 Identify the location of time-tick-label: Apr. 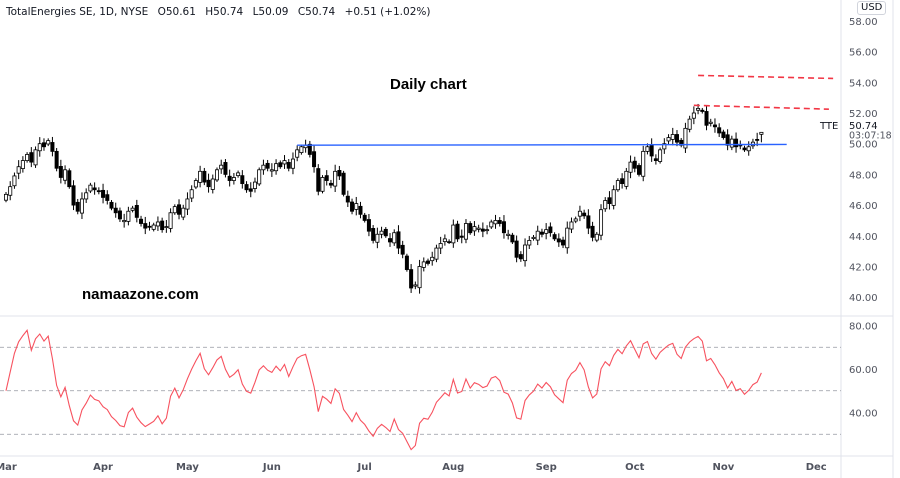
(103, 467).